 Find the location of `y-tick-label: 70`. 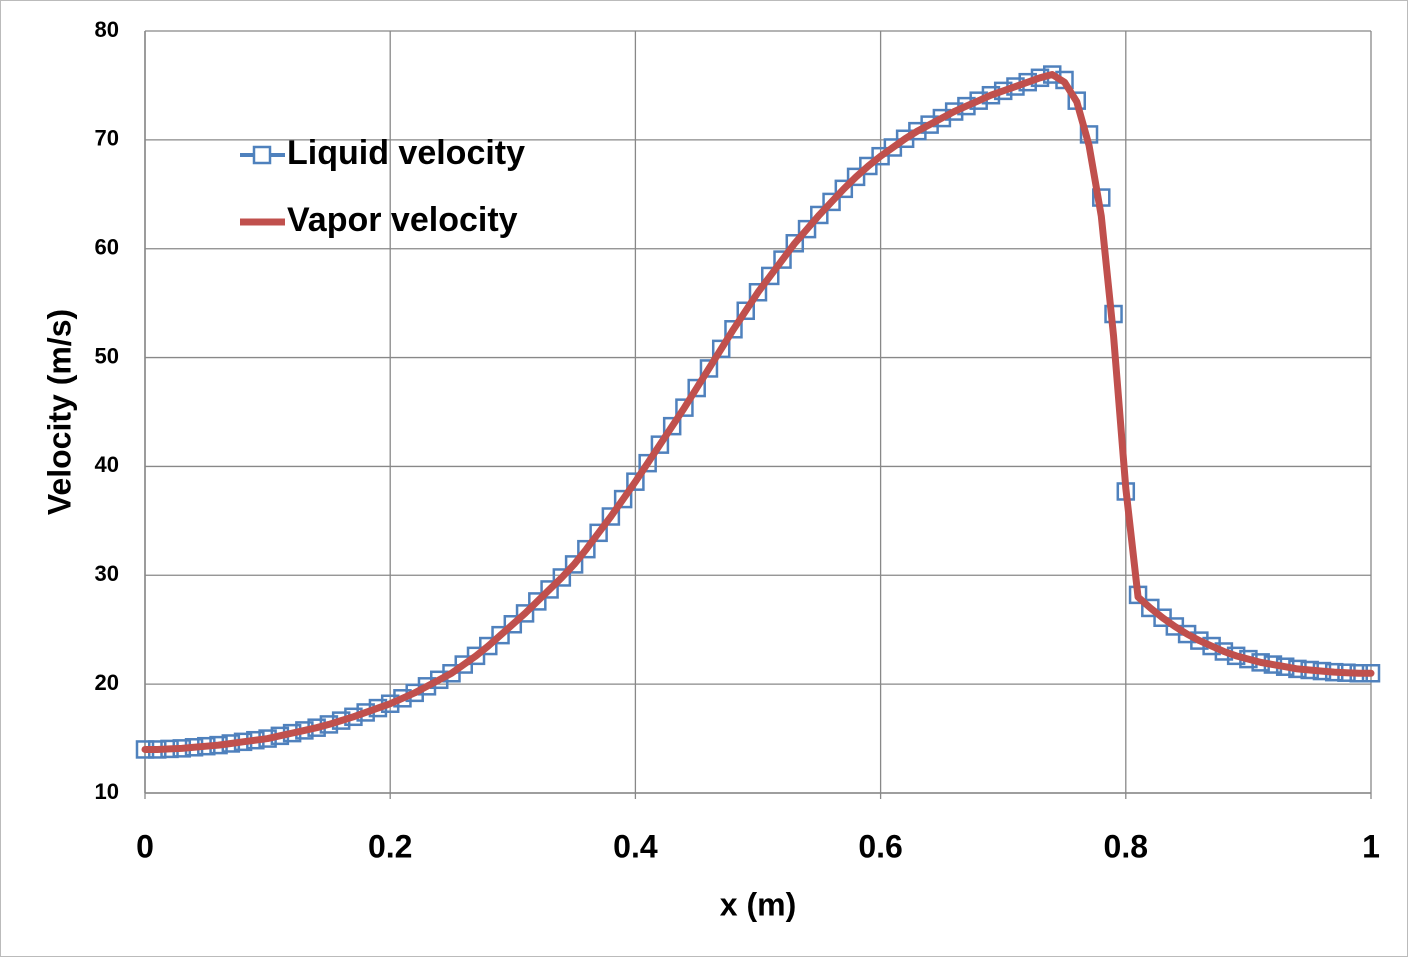

y-tick-label: 70 is located at coordinates (107, 138).